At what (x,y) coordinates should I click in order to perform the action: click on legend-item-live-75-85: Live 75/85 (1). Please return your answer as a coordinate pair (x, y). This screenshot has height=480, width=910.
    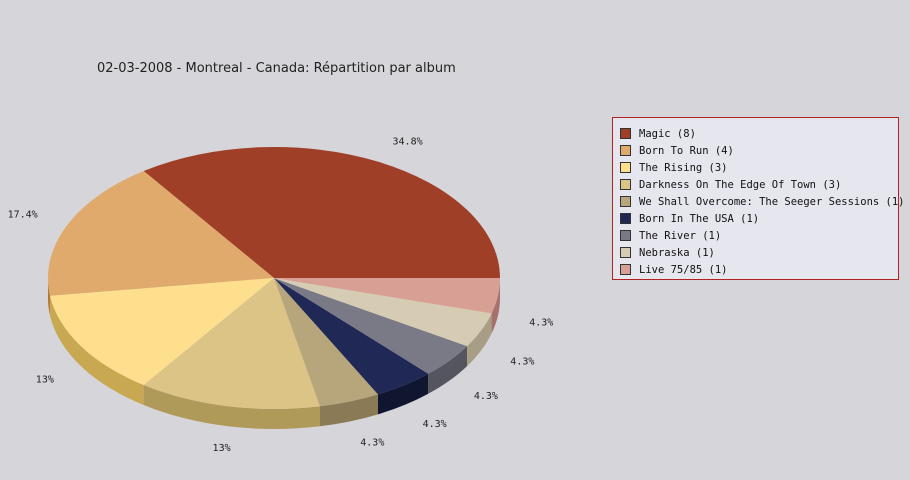
    Looking at the image, I should click on (759, 269).